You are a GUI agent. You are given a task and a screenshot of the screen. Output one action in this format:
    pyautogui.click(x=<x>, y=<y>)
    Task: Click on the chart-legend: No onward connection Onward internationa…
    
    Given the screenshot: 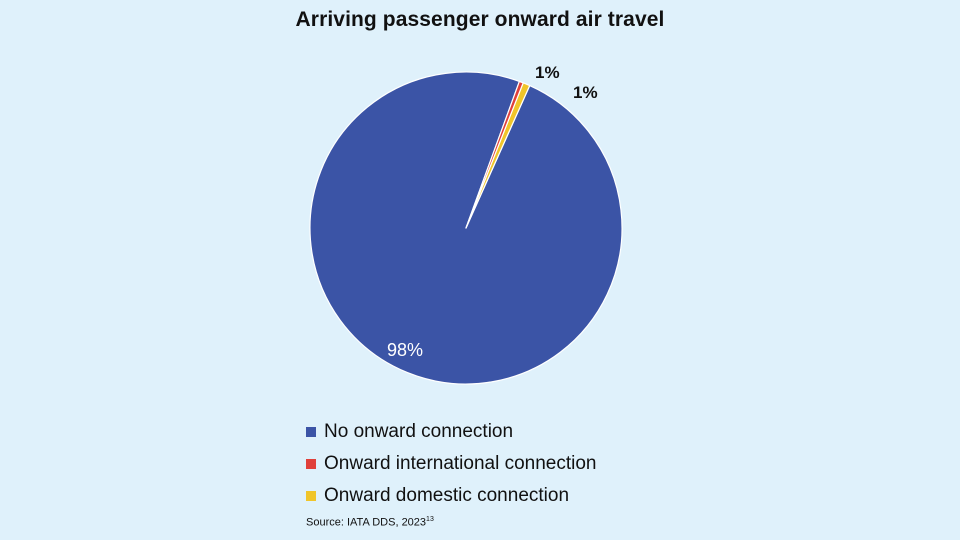 What is the action you would take?
    pyautogui.click(x=451, y=464)
    